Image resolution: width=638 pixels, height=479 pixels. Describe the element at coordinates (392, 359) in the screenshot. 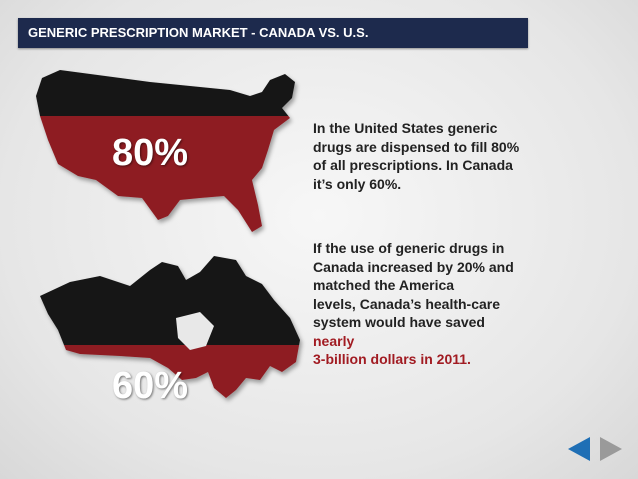

I see `text-line: 3-billion dollars in 2011.` at that location.